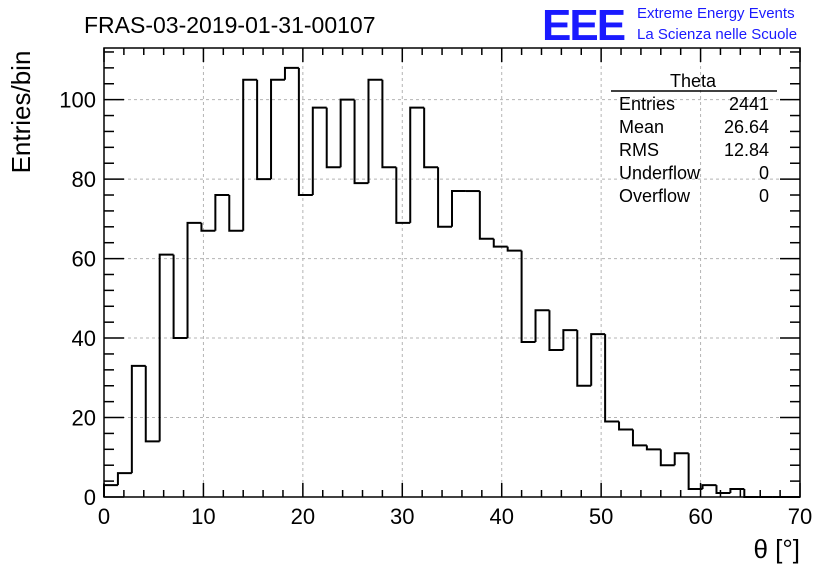 The image size is (836, 577). I want to click on y-tick-label: 40, so click(84, 338).